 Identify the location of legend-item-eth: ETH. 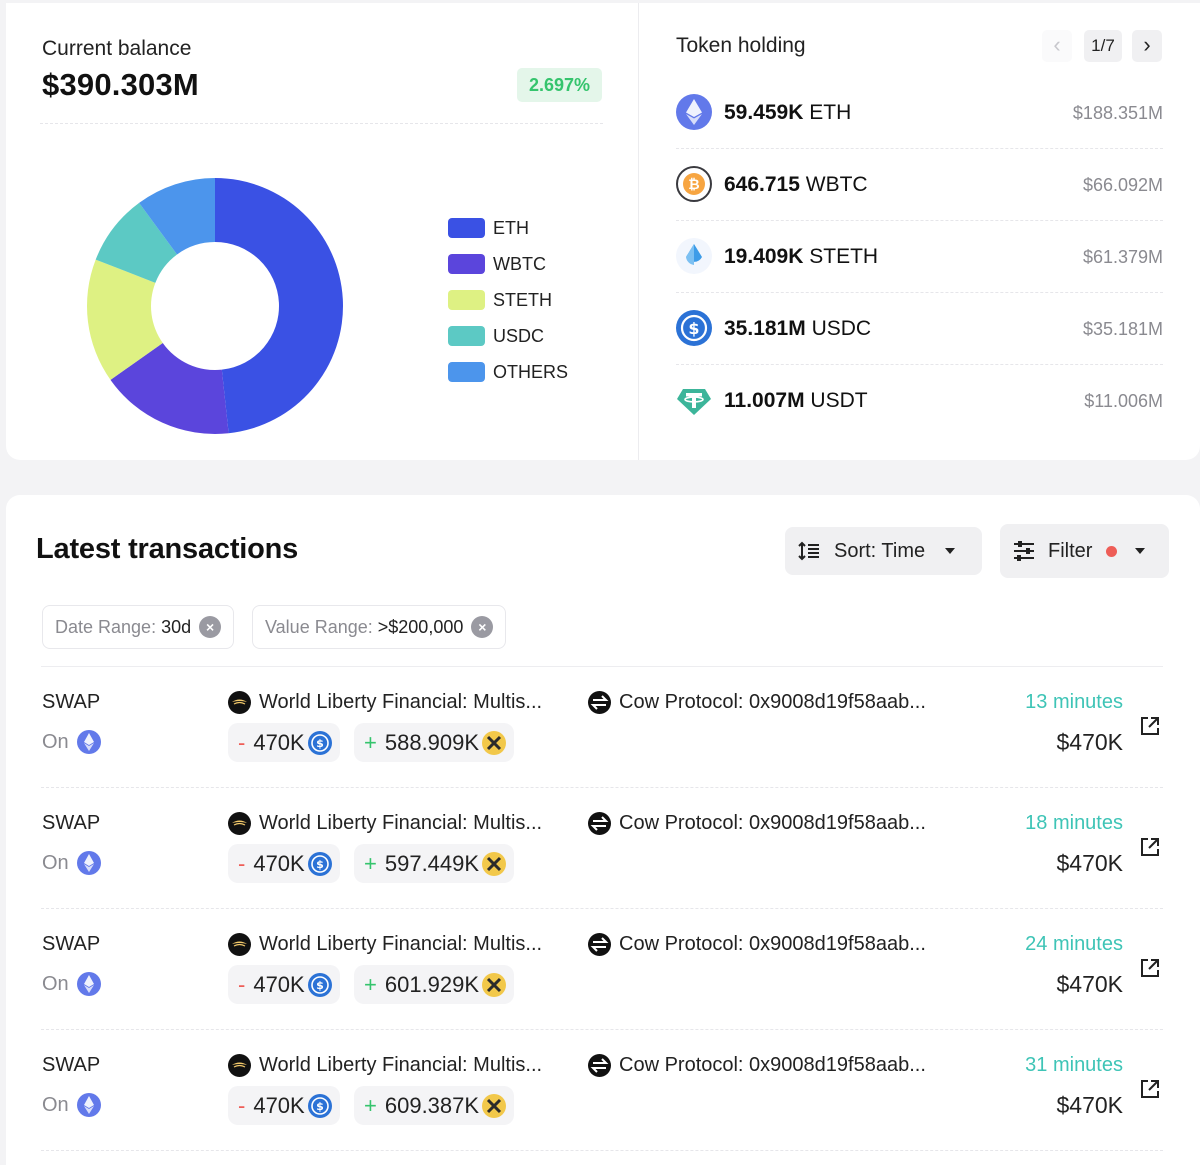
(488, 228).